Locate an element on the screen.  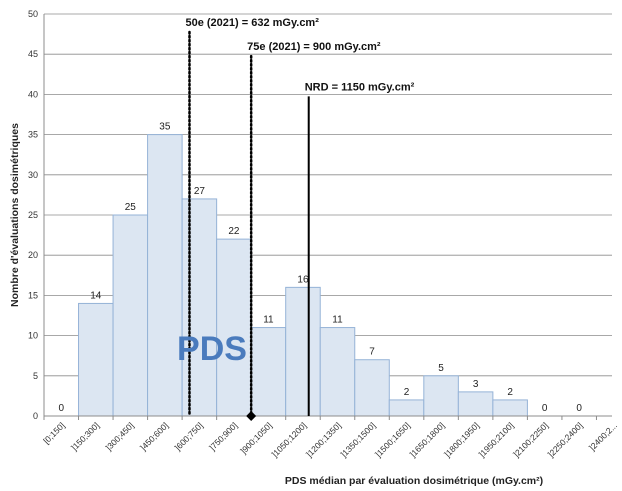
x-tick-label: ]1050;1200] is located at coordinates (289, 439).